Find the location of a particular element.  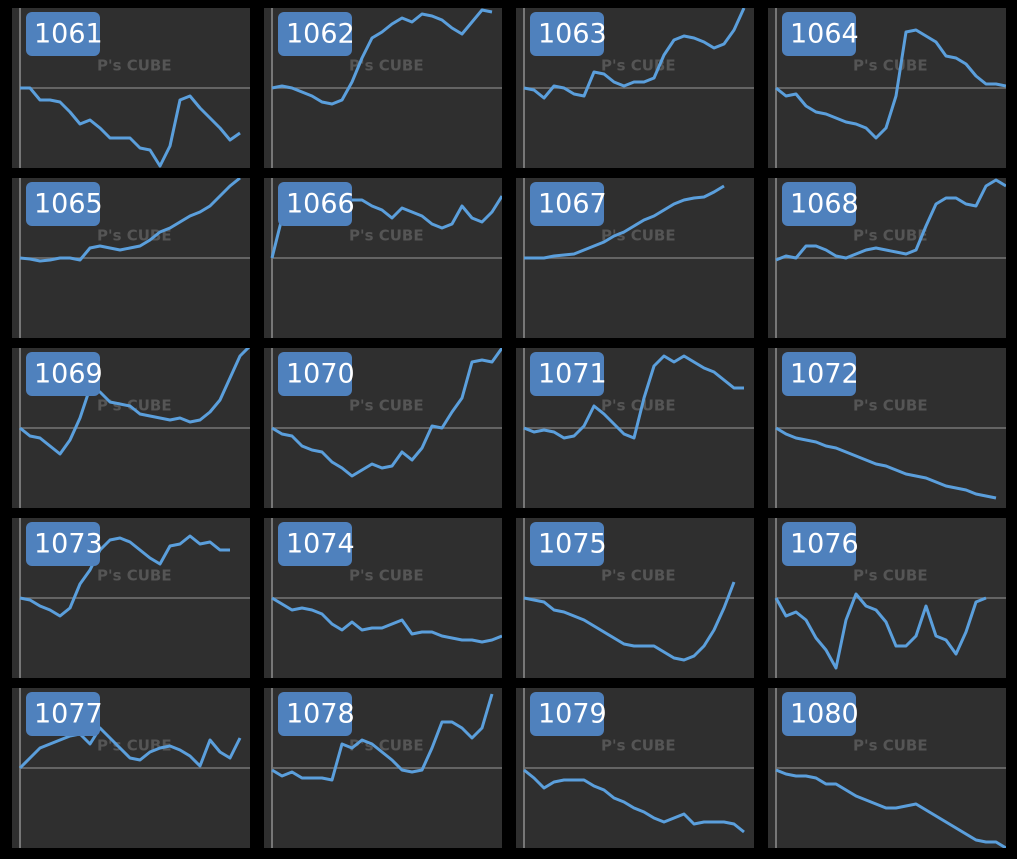

chart-panel: P's CUBE 1072 is located at coordinates (887, 428).